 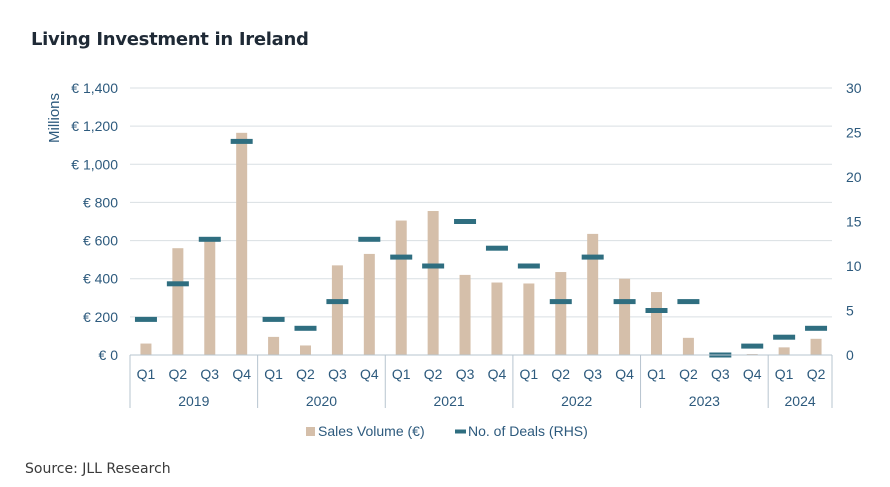 What do you see at coordinates (94, 126) in the screenshot?
I see `y-tick-label: € 1,200` at bounding box center [94, 126].